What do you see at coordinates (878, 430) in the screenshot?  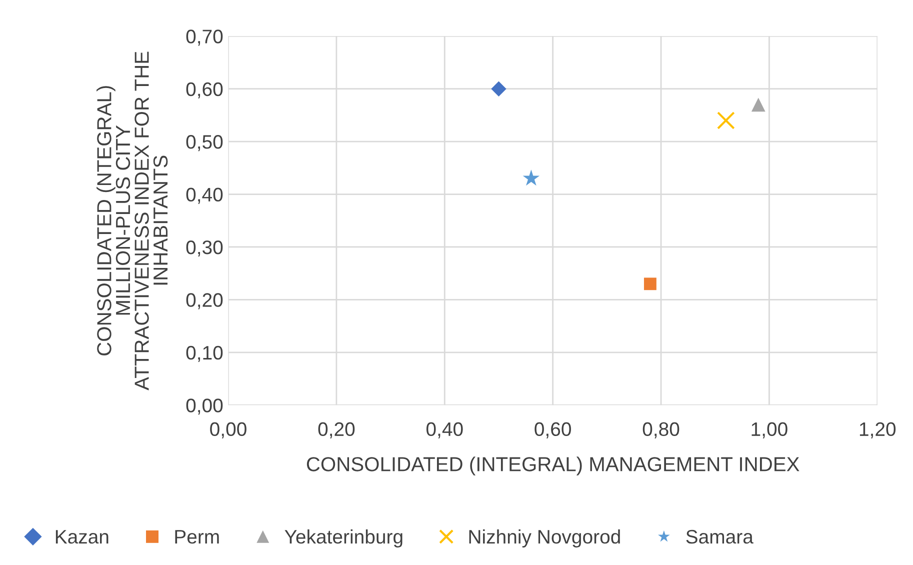 I see `x-tick-label: 1,20` at bounding box center [878, 430].